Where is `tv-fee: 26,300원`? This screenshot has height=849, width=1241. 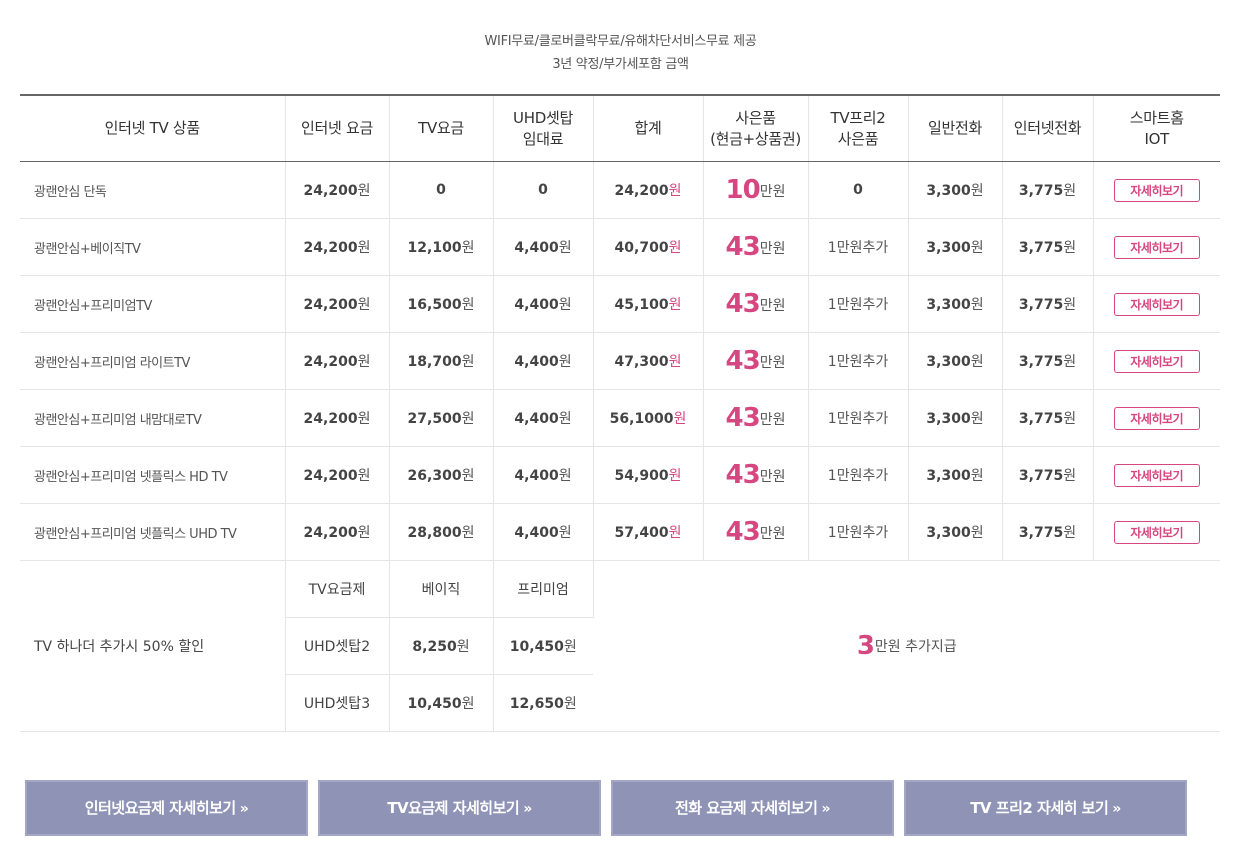
tv-fee: 26,300원 is located at coordinates (441, 475).